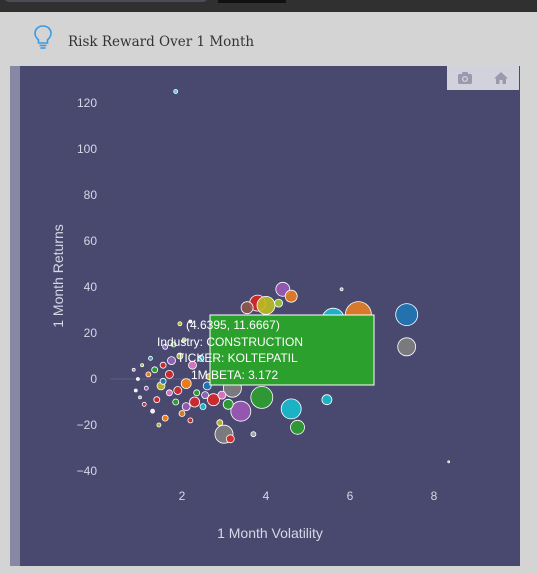 This screenshot has width=537, height=574. What do you see at coordinates (483, 78) in the screenshot?
I see `chart-modebar` at bounding box center [483, 78].